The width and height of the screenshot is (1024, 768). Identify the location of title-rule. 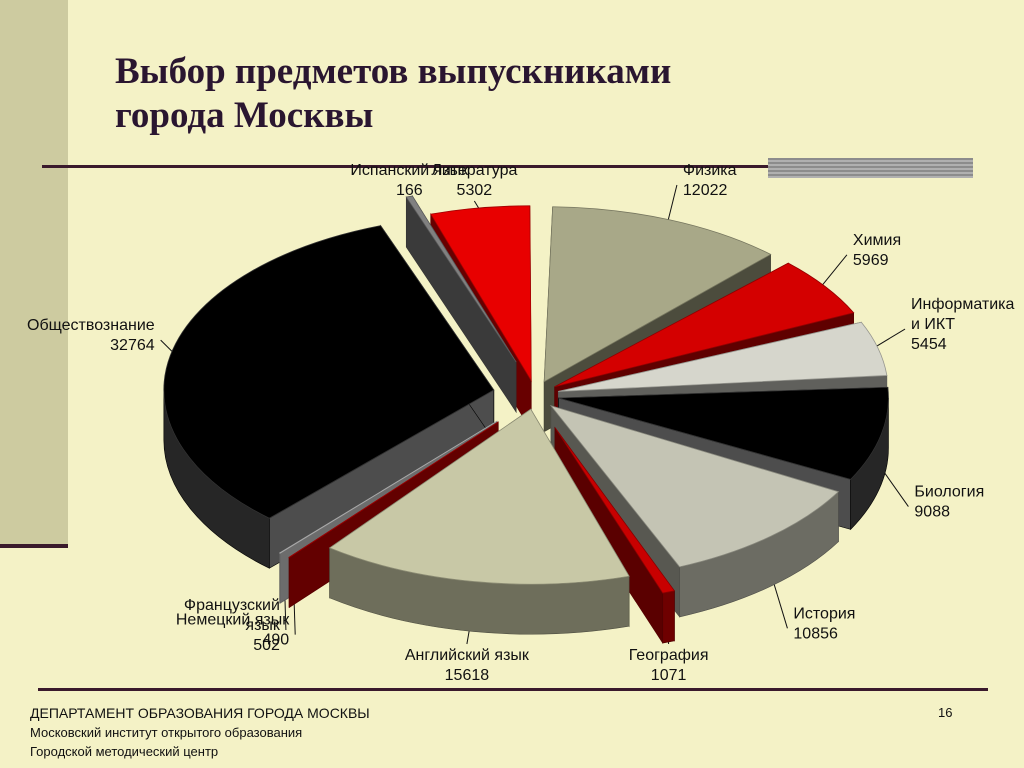
(507, 166).